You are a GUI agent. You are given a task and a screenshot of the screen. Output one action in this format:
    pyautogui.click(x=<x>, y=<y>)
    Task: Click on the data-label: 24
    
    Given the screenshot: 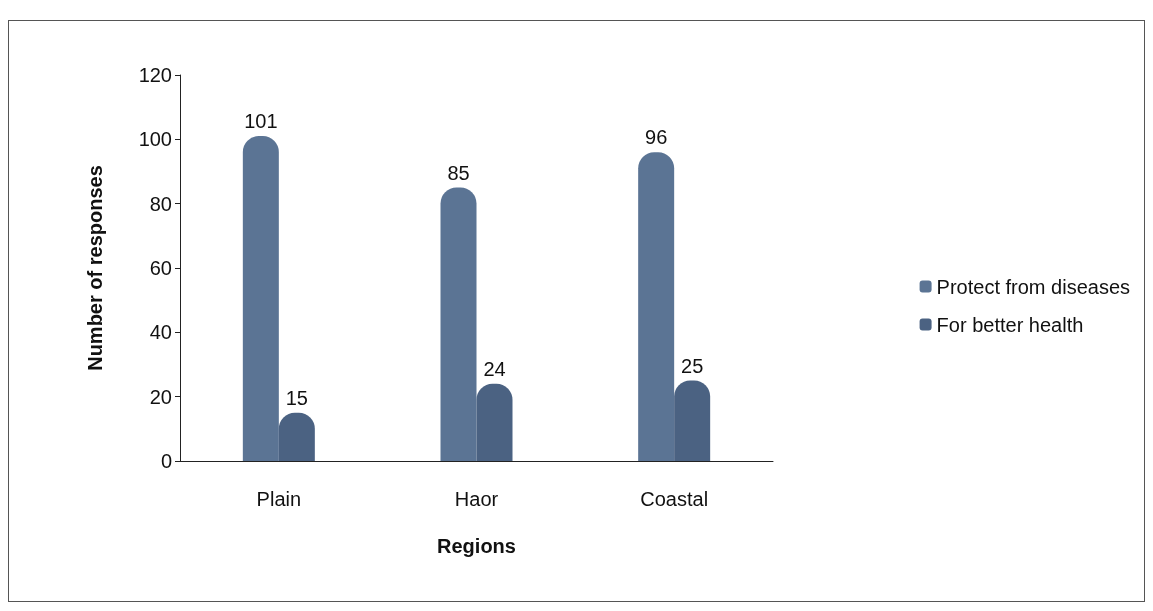 What is the action you would take?
    pyautogui.click(x=494, y=368)
    